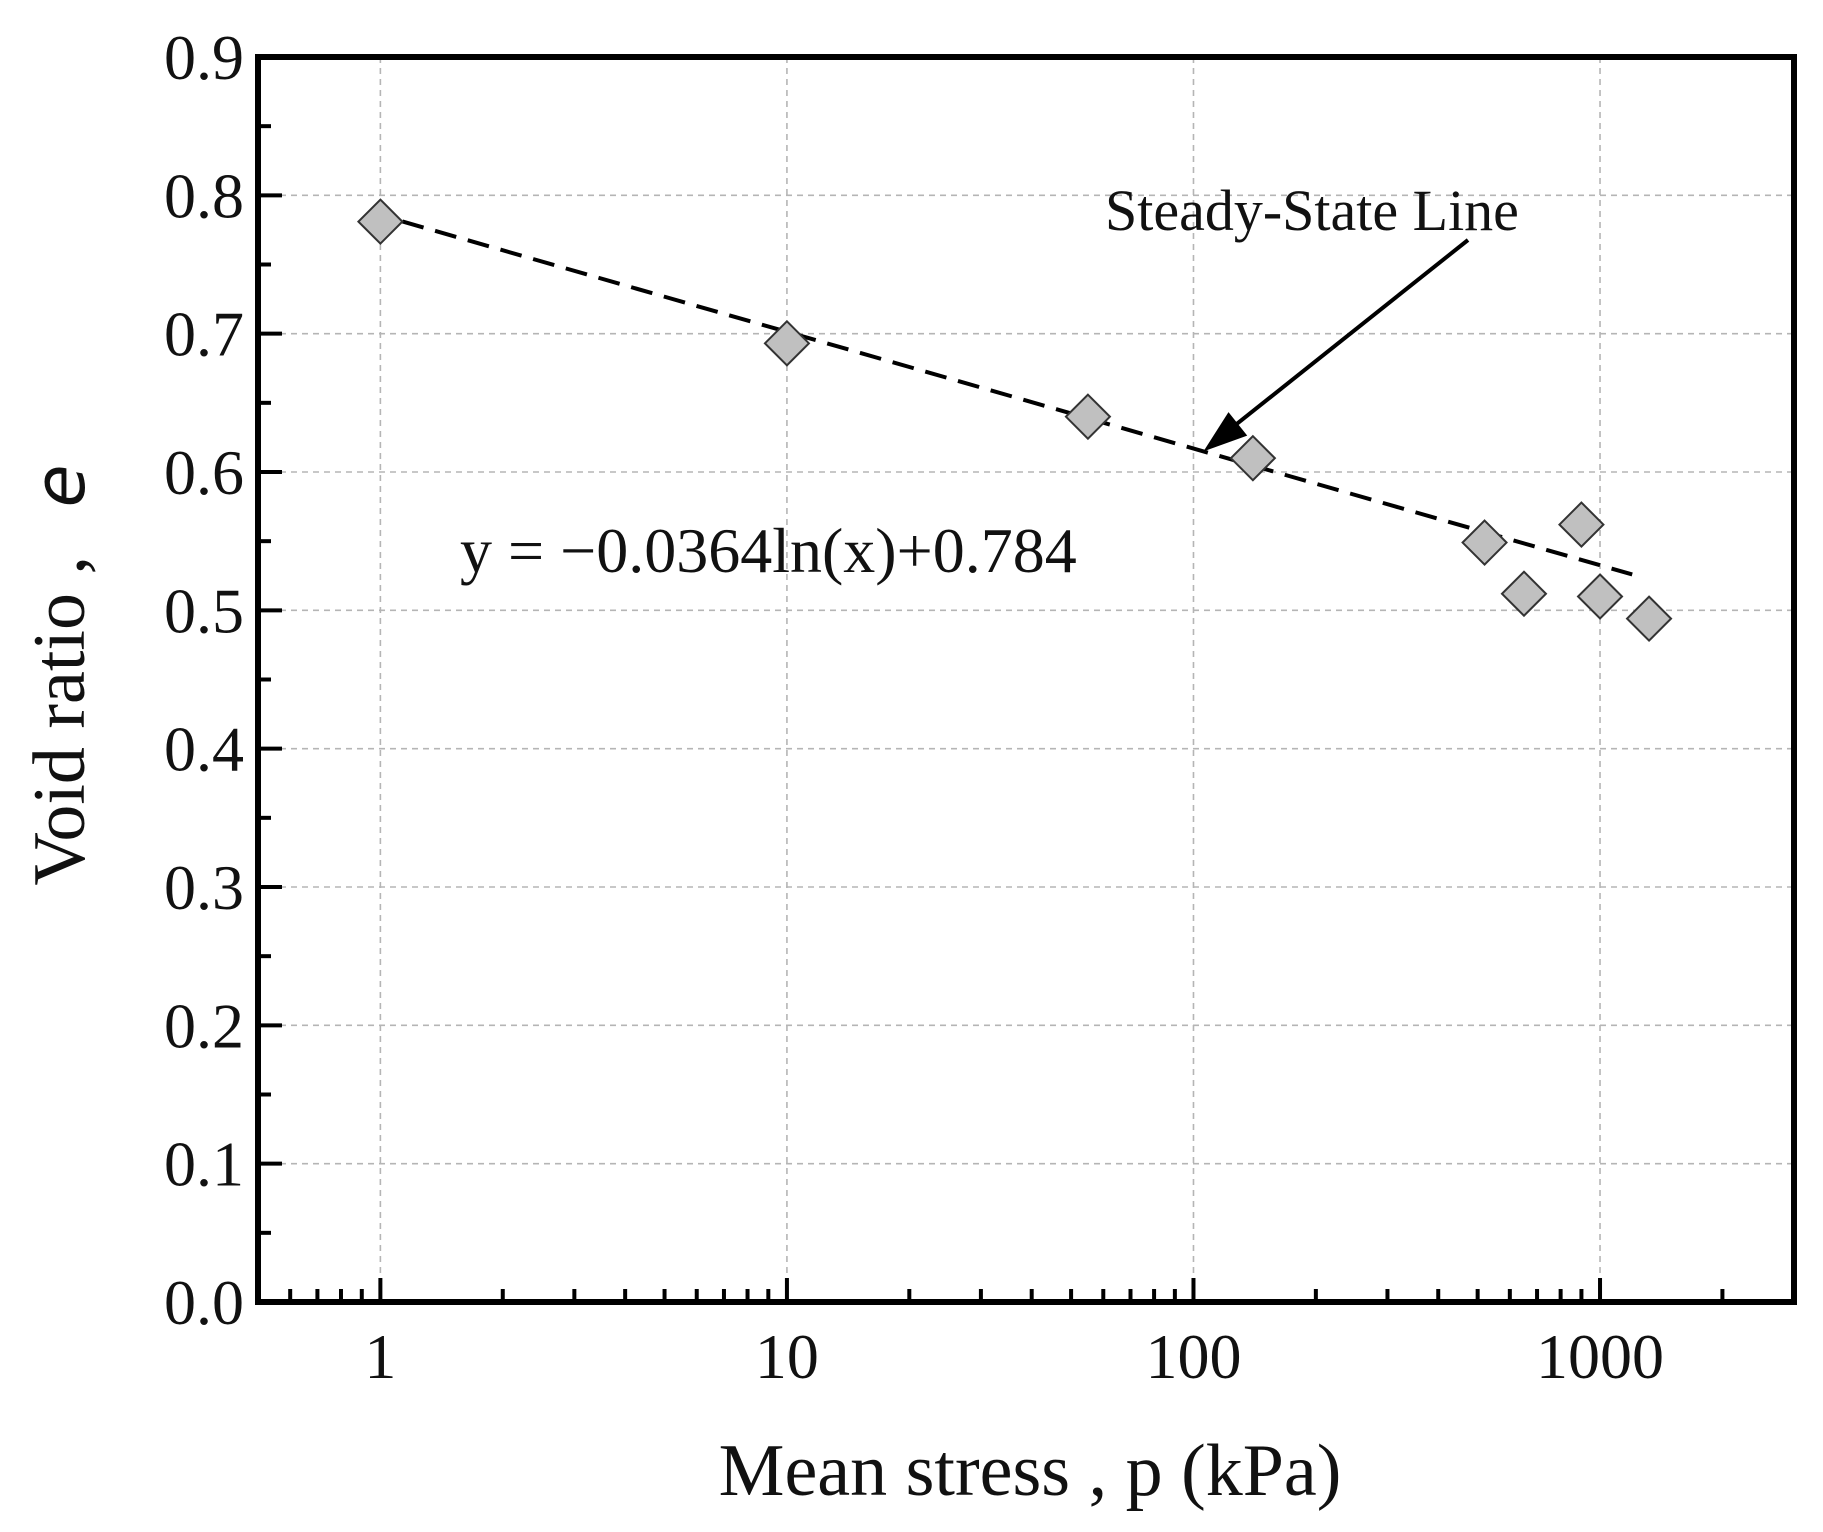 Image resolution: width=1823 pixels, height=1532 pixels. I want to click on y-tick-labels: 0.0 0.1 0.2 0.3 0.4 0.5 0.6 0.7 0.8 0.9, so click(204, 680).